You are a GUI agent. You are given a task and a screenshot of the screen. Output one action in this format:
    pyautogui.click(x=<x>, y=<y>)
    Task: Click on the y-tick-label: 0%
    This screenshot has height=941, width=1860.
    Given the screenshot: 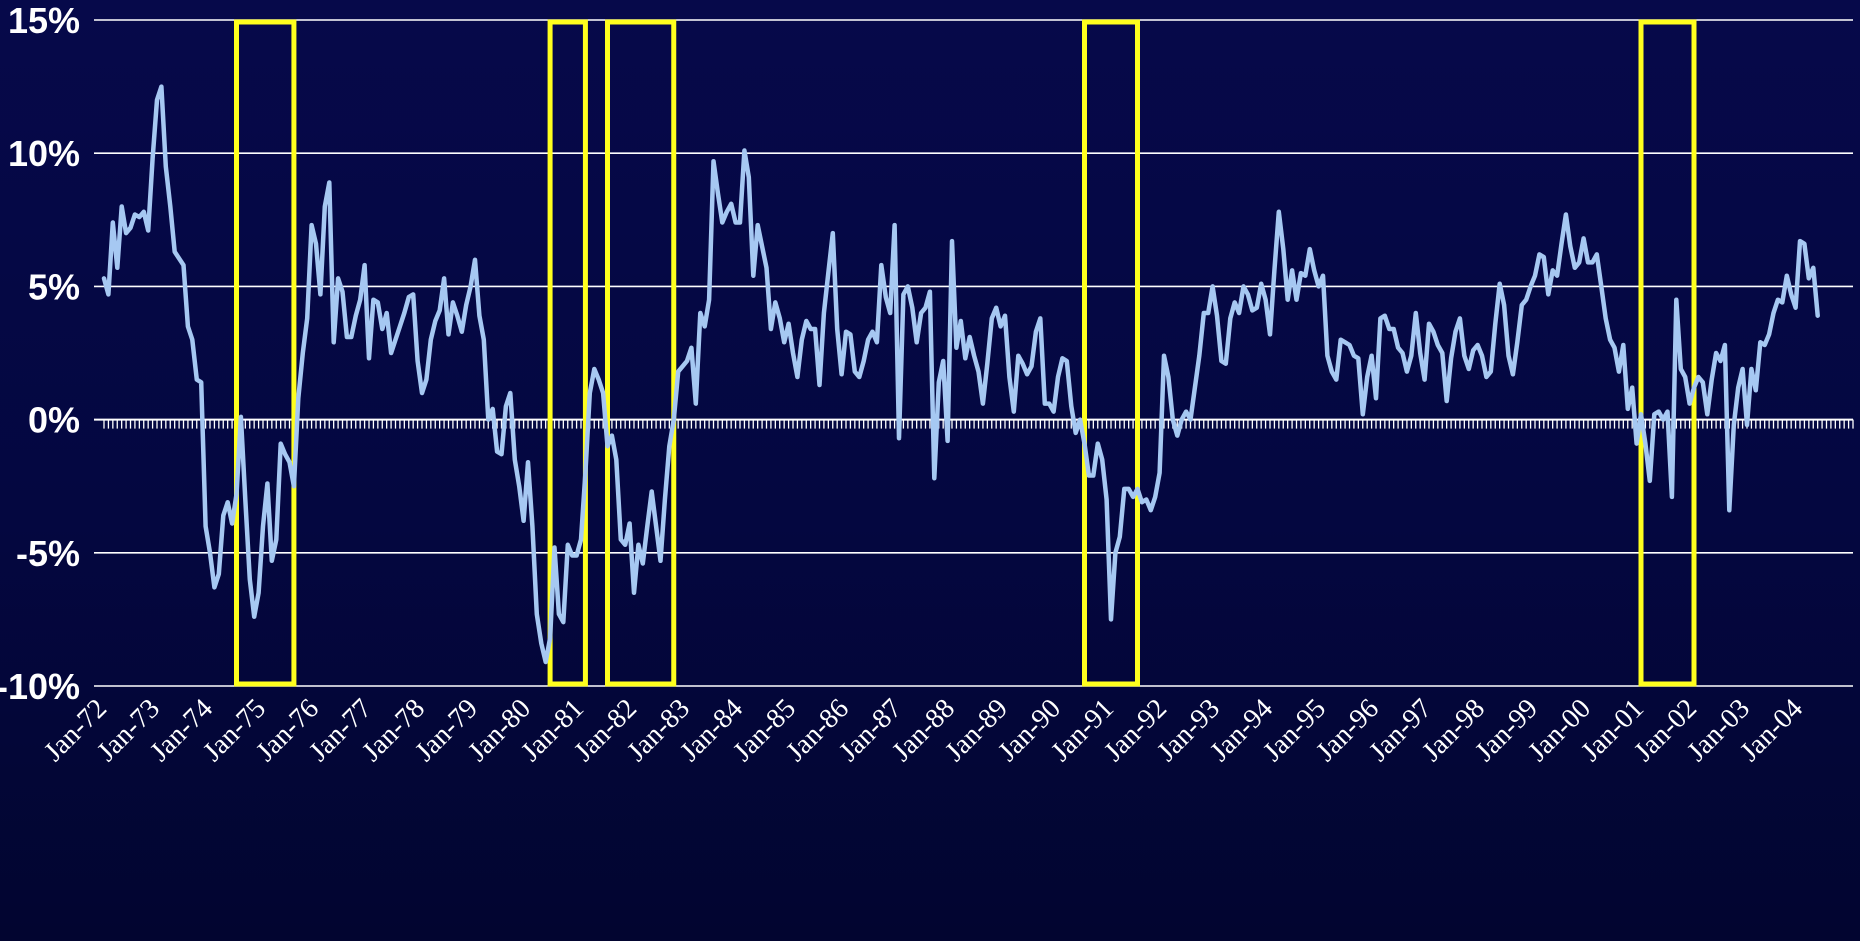 What is the action you would take?
    pyautogui.click(x=54, y=420)
    